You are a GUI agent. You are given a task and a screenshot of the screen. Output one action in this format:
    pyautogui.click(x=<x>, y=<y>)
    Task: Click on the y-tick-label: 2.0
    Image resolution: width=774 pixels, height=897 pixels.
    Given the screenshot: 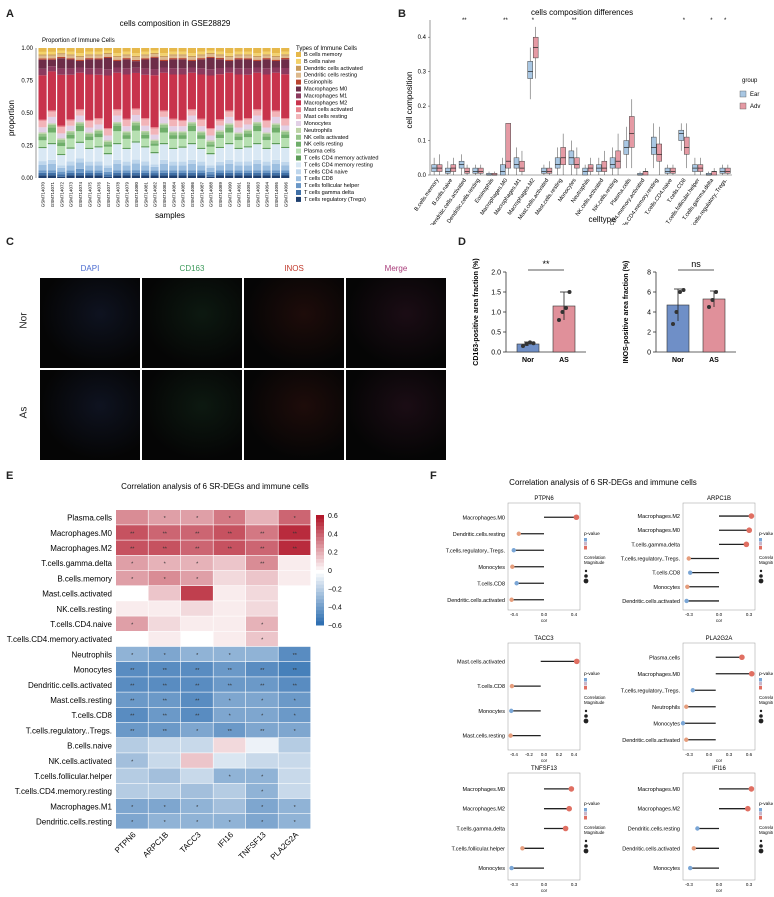 What is the action you would take?
    pyautogui.click(x=496, y=273)
    